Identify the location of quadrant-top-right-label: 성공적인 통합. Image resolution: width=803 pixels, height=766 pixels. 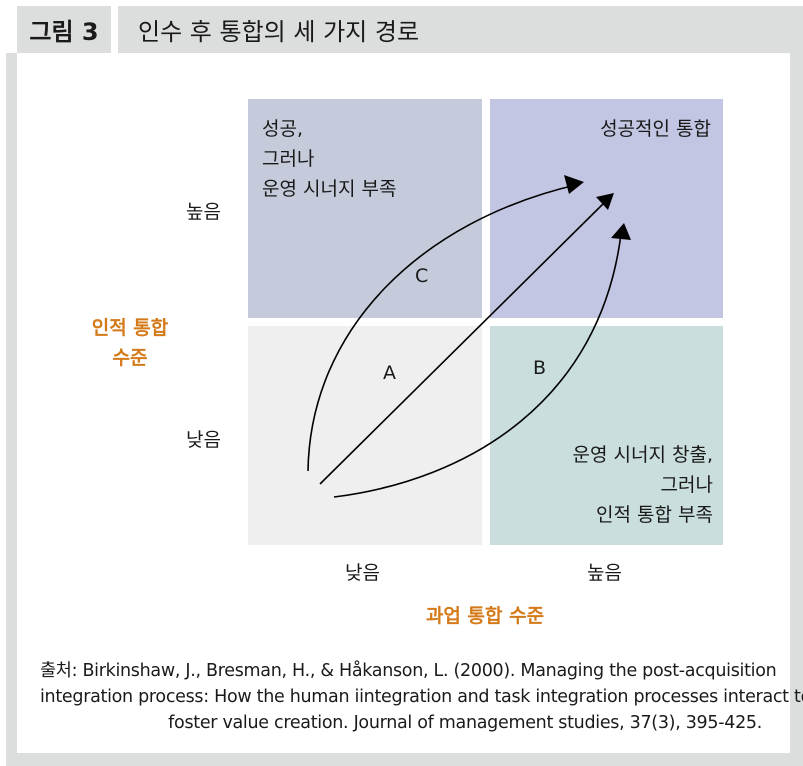
(655, 129).